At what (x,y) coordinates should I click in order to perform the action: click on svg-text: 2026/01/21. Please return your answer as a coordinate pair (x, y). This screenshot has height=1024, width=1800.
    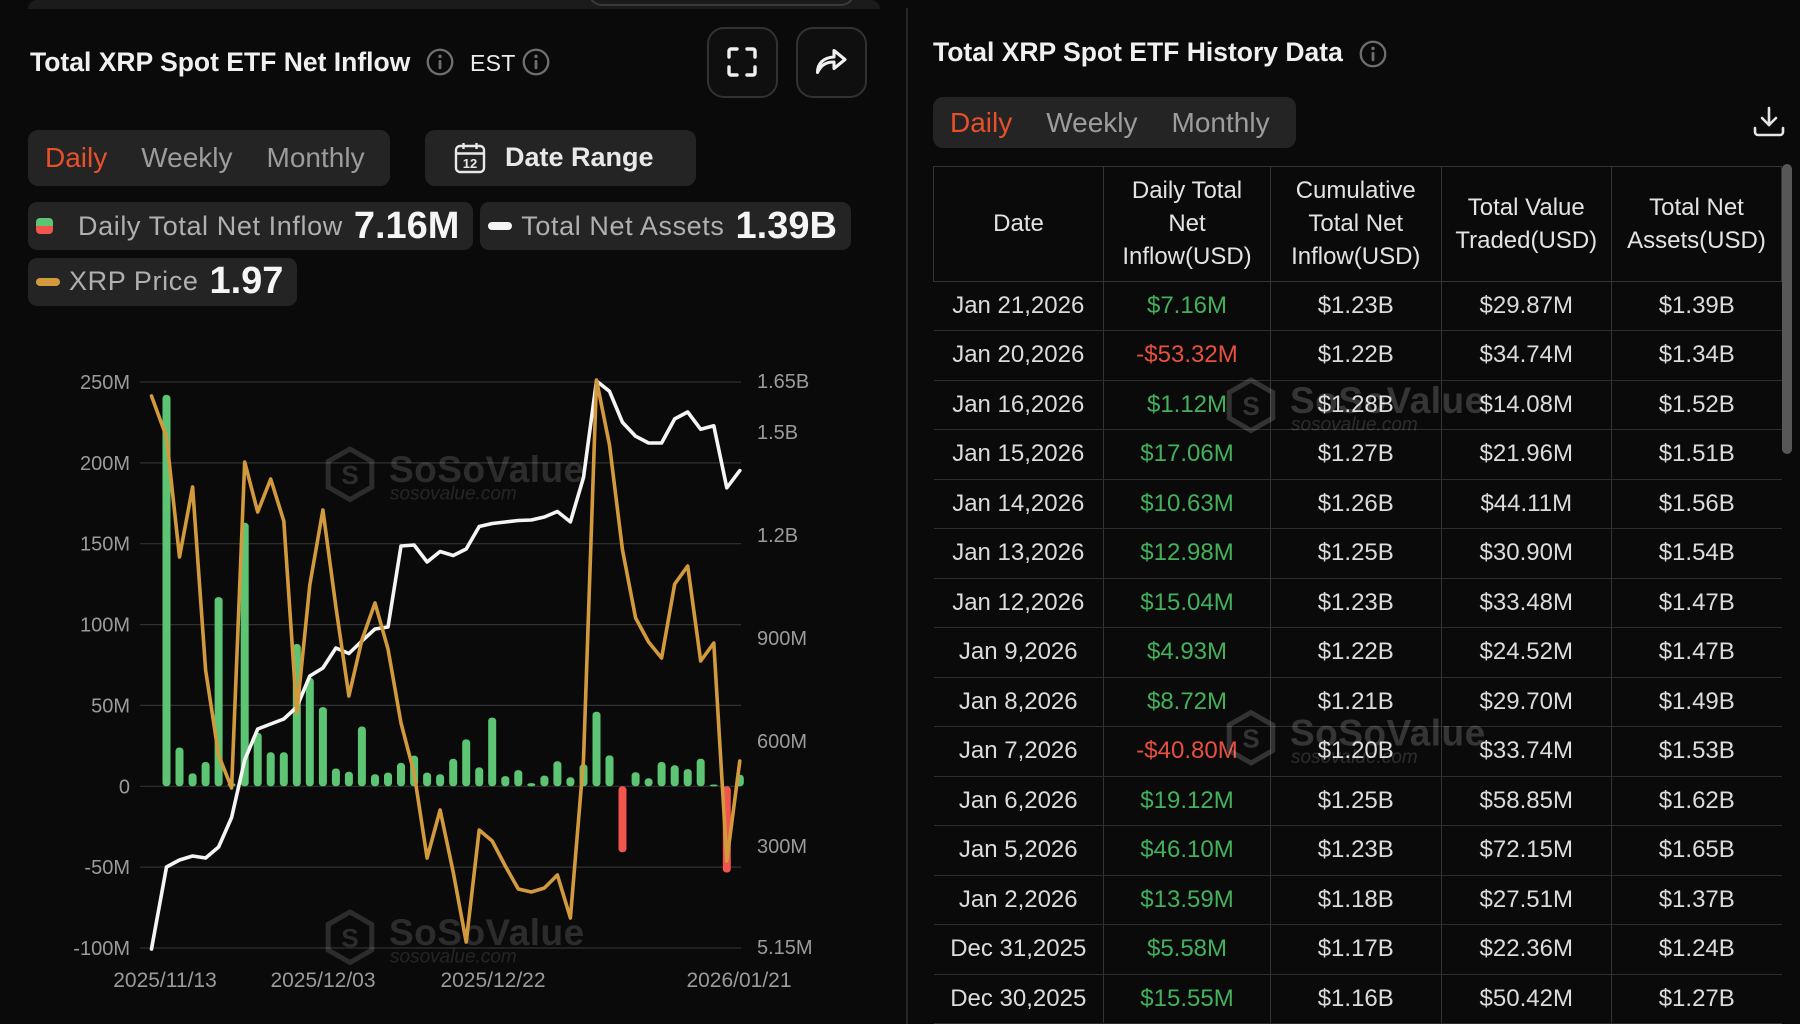
    Looking at the image, I should click on (738, 980).